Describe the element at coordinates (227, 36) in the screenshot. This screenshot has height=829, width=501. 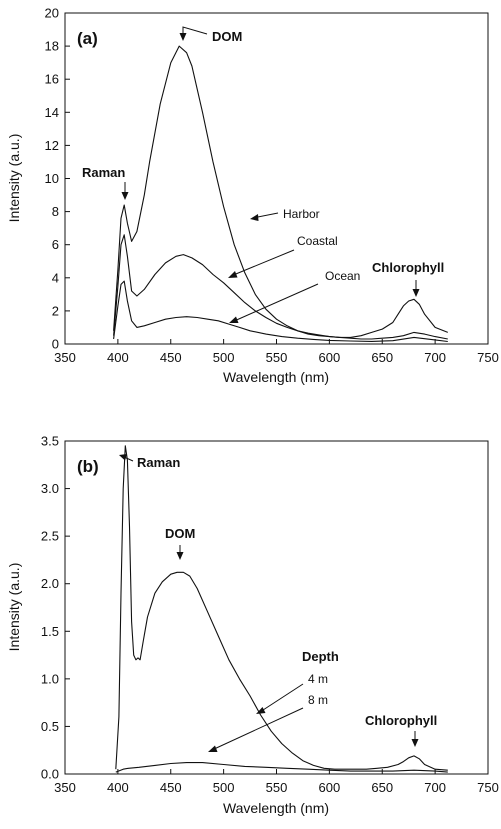
I see `panel-a-dom-annotation: DOM` at that location.